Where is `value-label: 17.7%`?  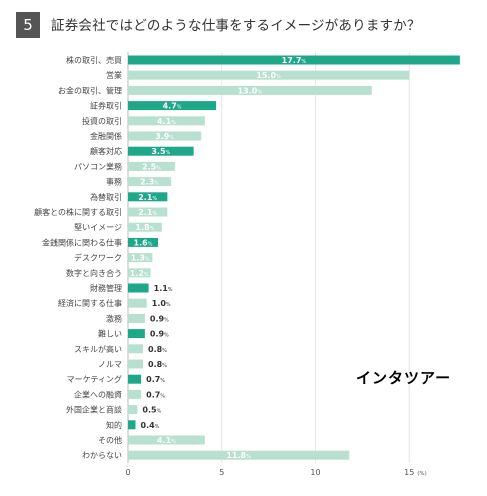 value-label: 17.7% is located at coordinates (294, 60).